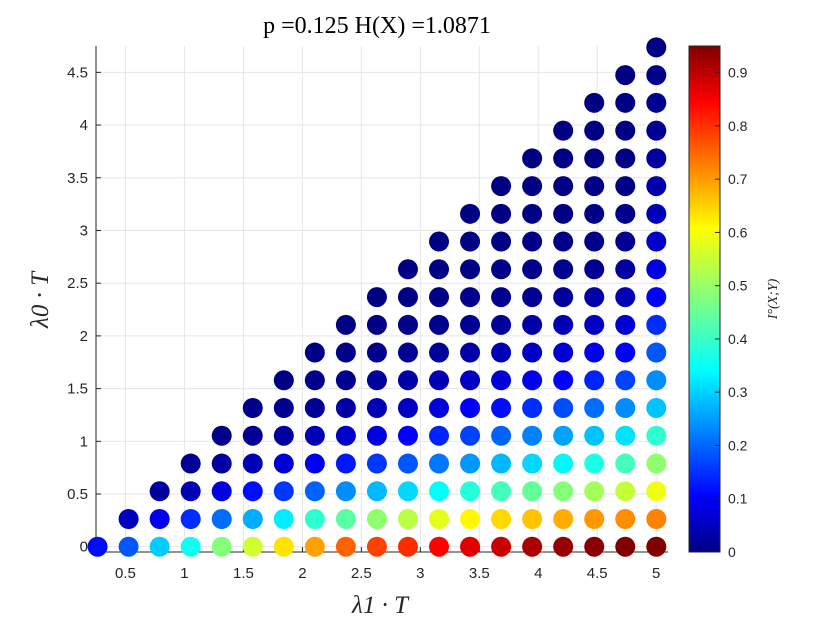 The width and height of the screenshot is (830, 623). What do you see at coordinates (84, 547) in the screenshot?
I see `y-tick-label: 0` at bounding box center [84, 547].